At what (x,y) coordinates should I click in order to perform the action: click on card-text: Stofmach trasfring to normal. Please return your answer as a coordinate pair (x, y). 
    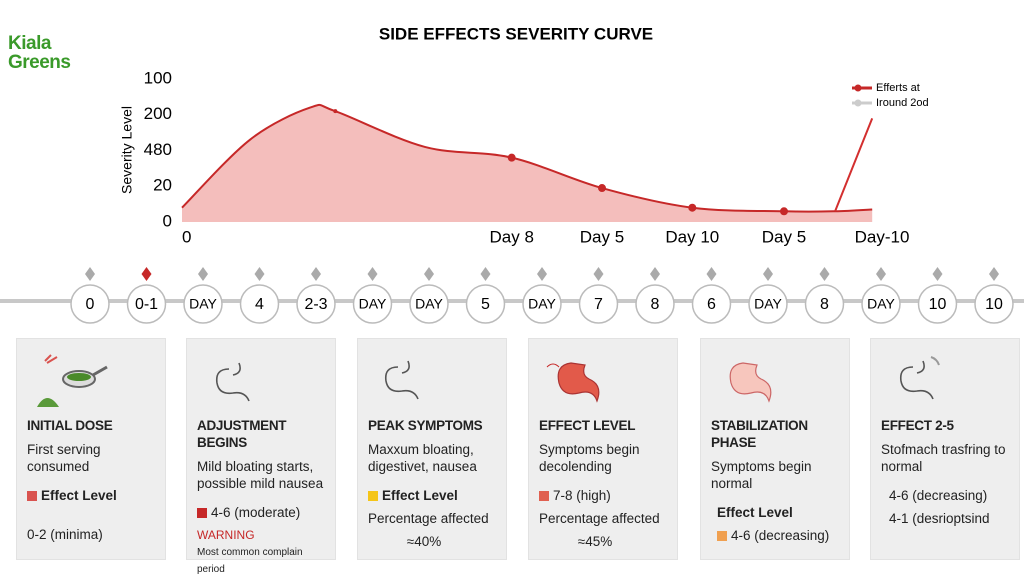
    Looking at the image, I should click on (943, 458).